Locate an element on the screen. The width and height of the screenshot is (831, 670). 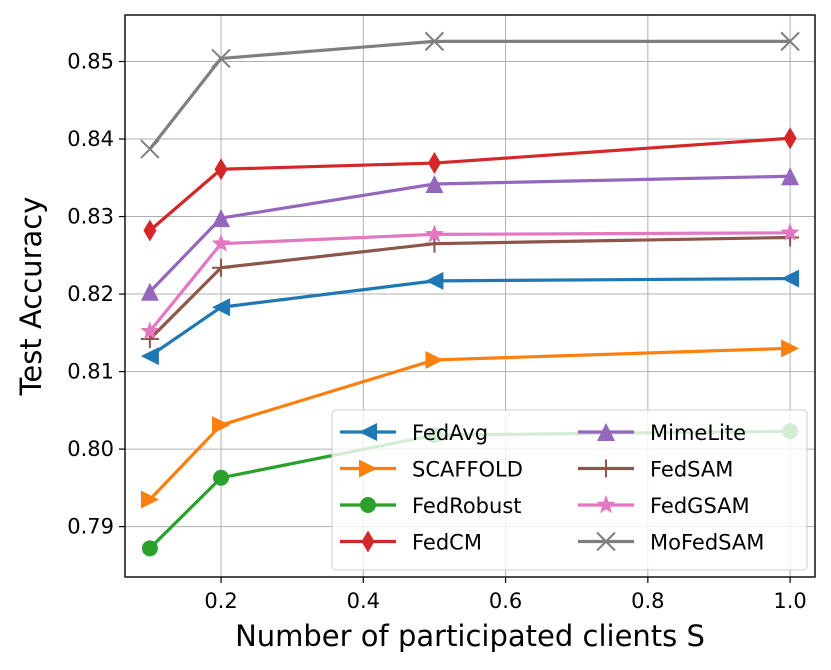
series-line-mimelite is located at coordinates (469, 233).